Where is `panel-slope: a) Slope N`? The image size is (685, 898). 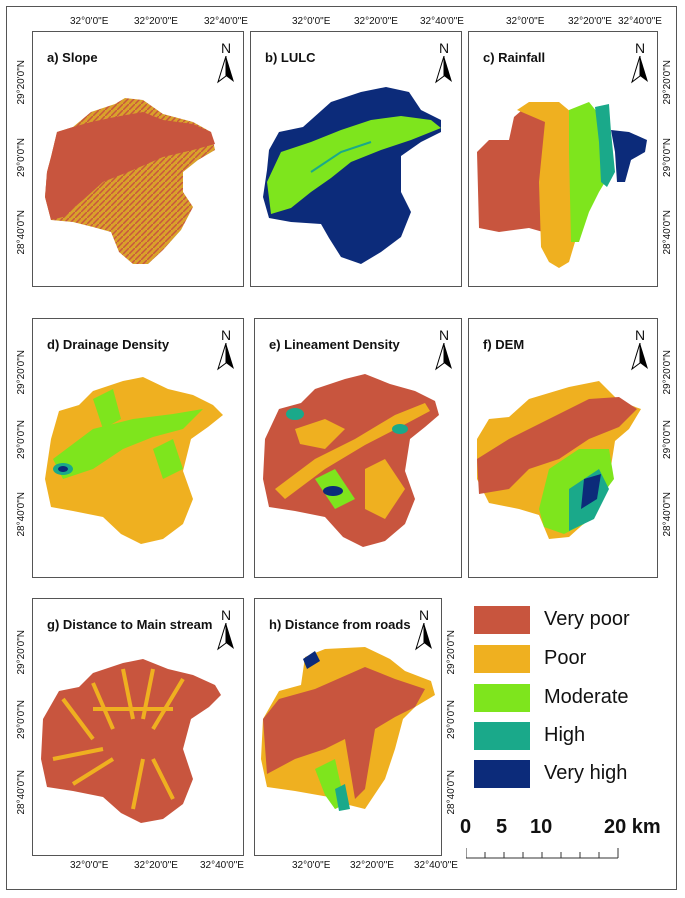 panel-slope: a) Slope N is located at coordinates (138, 159).